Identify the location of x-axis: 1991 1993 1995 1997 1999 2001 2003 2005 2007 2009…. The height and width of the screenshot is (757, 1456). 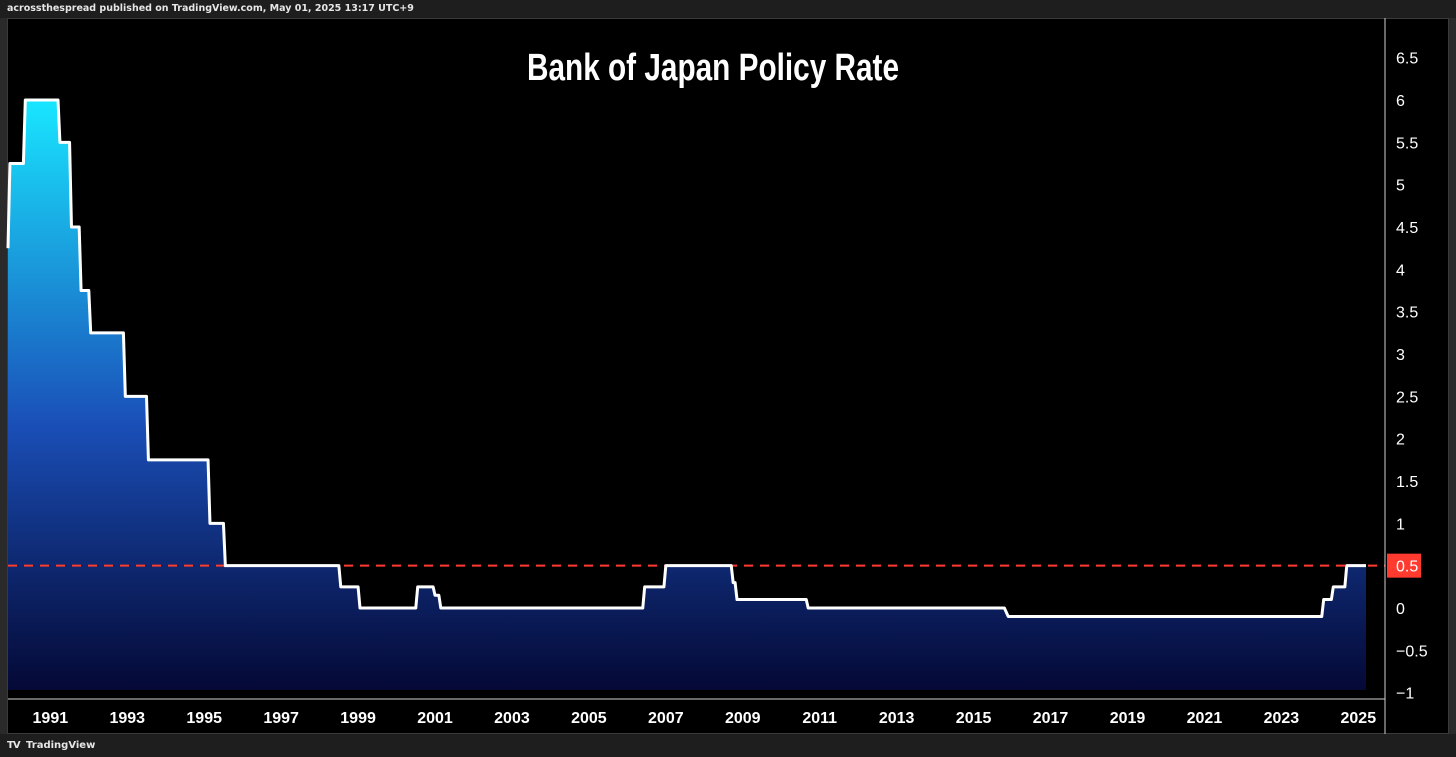
(705, 718).